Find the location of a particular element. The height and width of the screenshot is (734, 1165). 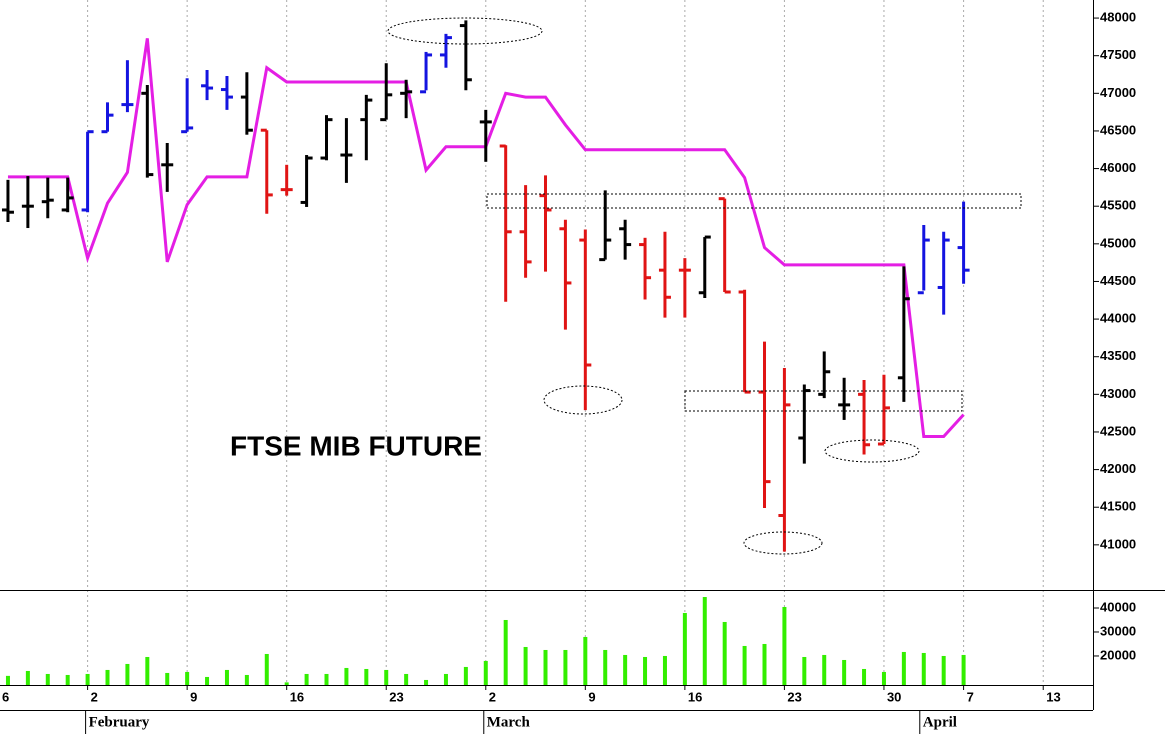

y-tick-label: 48000 is located at coordinates (1118, 16).